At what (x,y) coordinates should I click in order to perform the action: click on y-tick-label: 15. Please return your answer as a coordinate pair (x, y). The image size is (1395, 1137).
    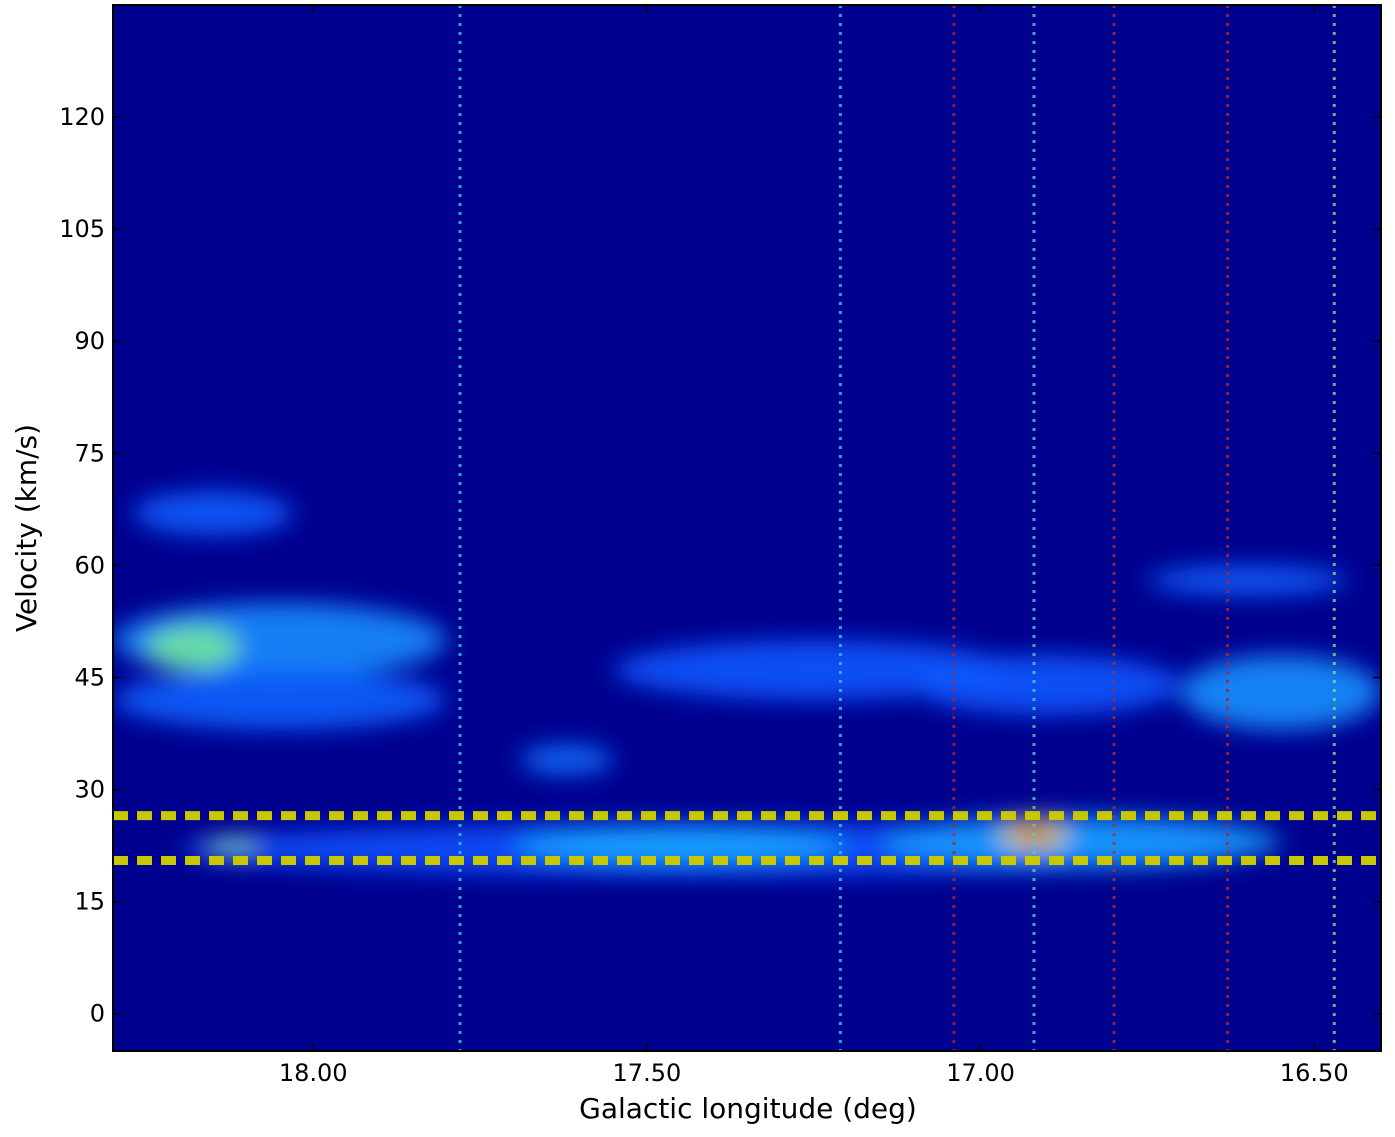
    Looking at the image, I should click on (89, 902).